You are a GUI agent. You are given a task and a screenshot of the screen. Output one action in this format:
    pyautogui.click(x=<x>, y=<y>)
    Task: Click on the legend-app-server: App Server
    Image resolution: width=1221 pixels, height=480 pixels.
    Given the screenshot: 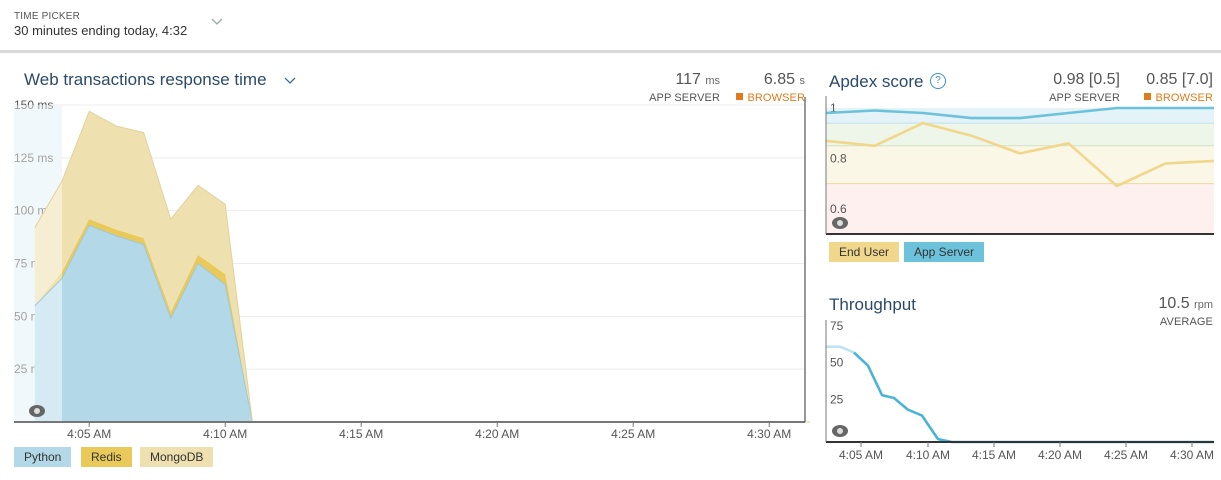 What is the action you would take?
    pyautogui.click(x=944, y=252)
    